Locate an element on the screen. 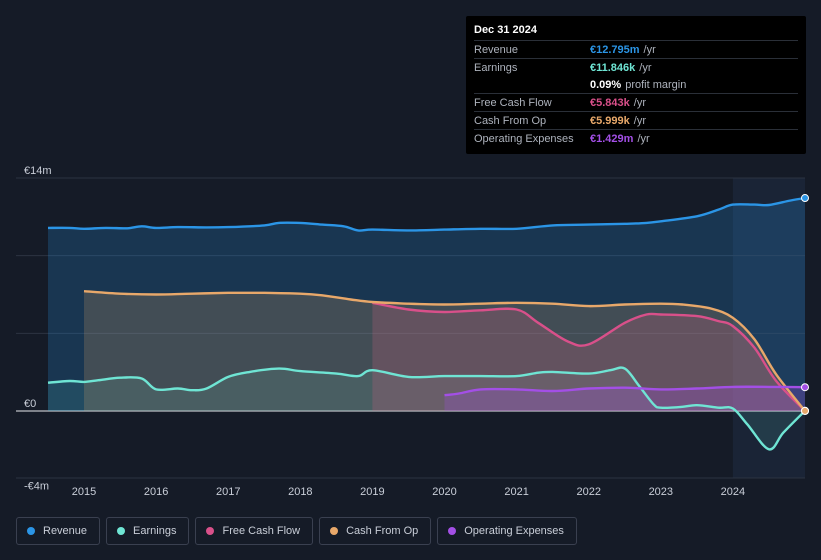  x-tick-label: 2022 is located at coordinates (588, 492).